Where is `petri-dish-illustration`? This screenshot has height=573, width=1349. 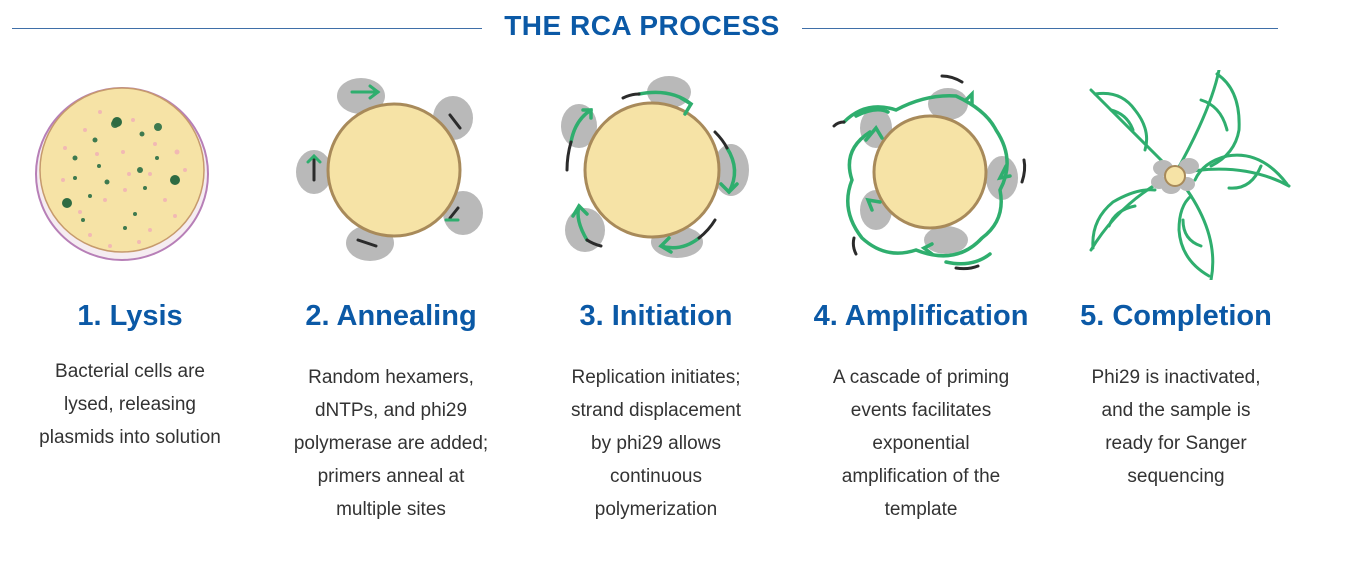 petri-dish-illustration is located at coordinates (122, 174).